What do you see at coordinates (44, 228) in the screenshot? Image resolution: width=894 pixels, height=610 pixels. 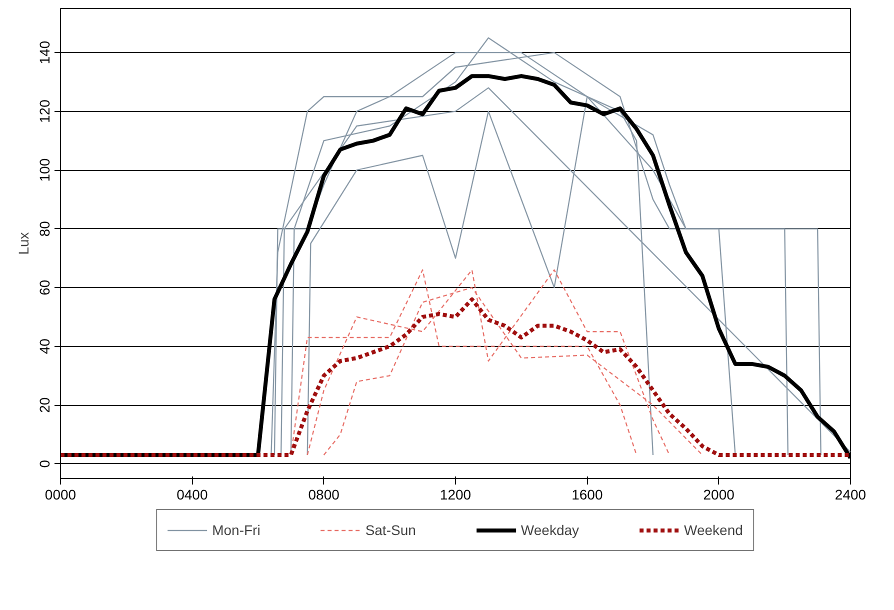 I see `y-tick-label: 80` at bounding box center [44, 228].